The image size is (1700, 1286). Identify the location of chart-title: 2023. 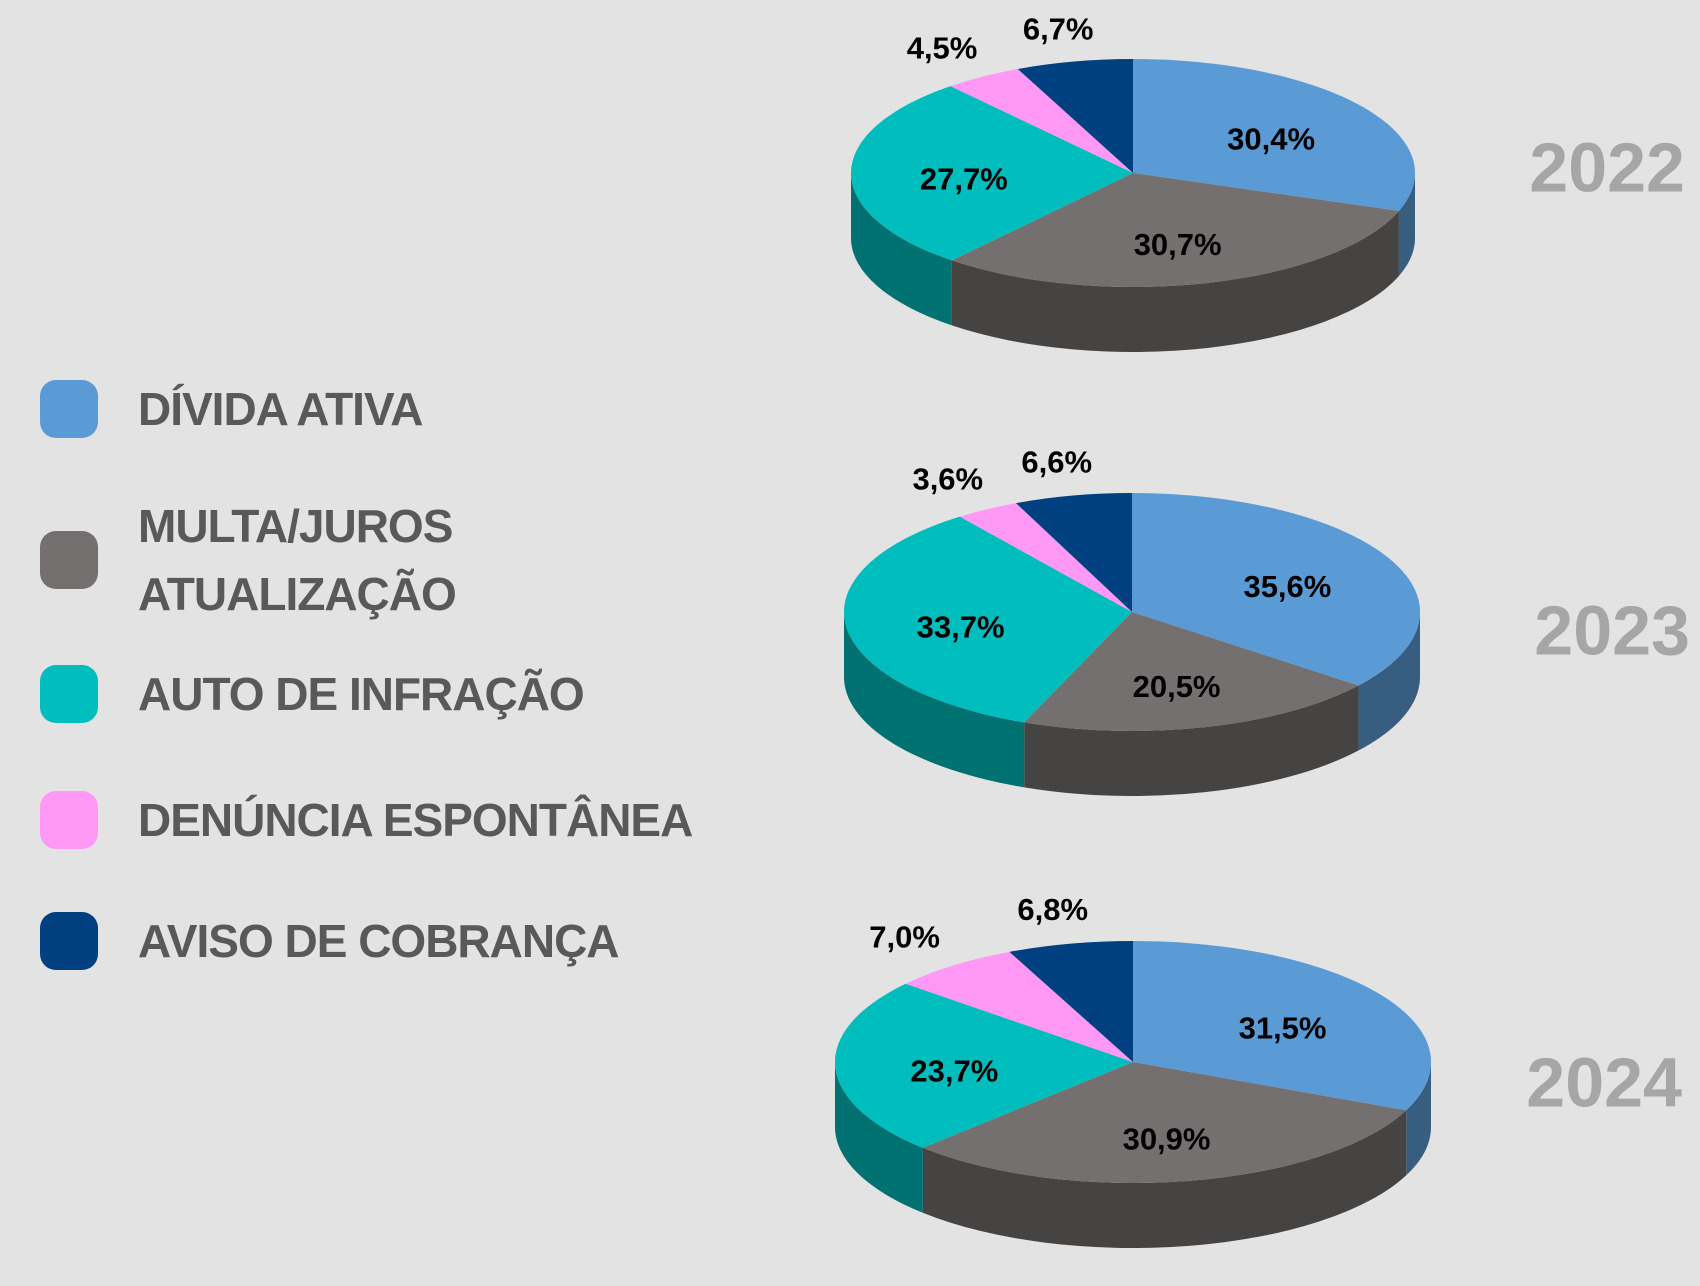
(1612, 630).